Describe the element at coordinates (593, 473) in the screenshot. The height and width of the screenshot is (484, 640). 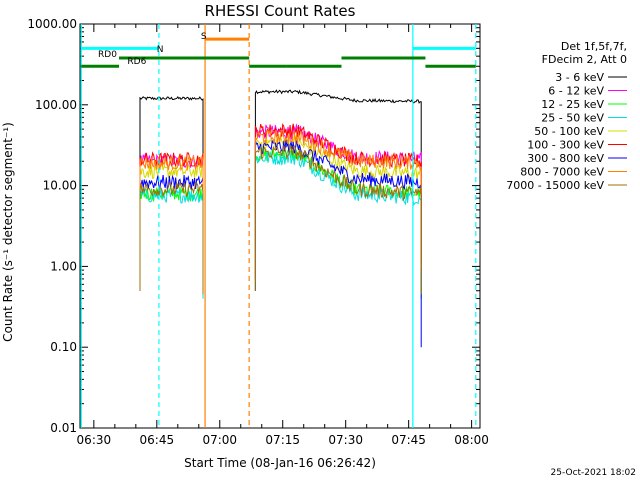
I see `footer-timestamp: 25-Oct-2021 18:02` at that location.